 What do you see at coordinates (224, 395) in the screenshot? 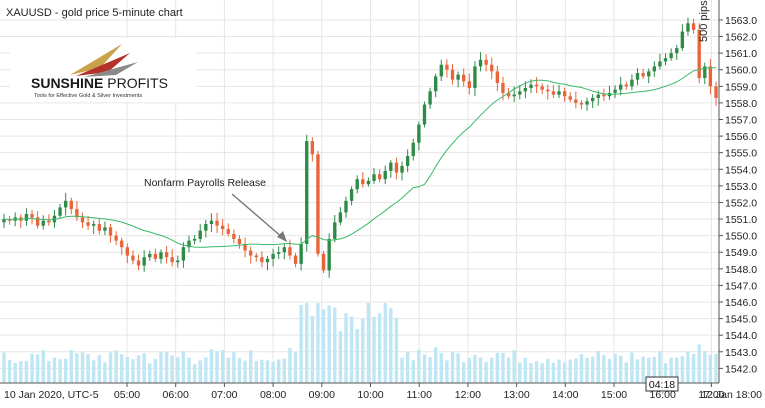
I see `x-tick-label: 07:00` at bounding box center [224, 395].